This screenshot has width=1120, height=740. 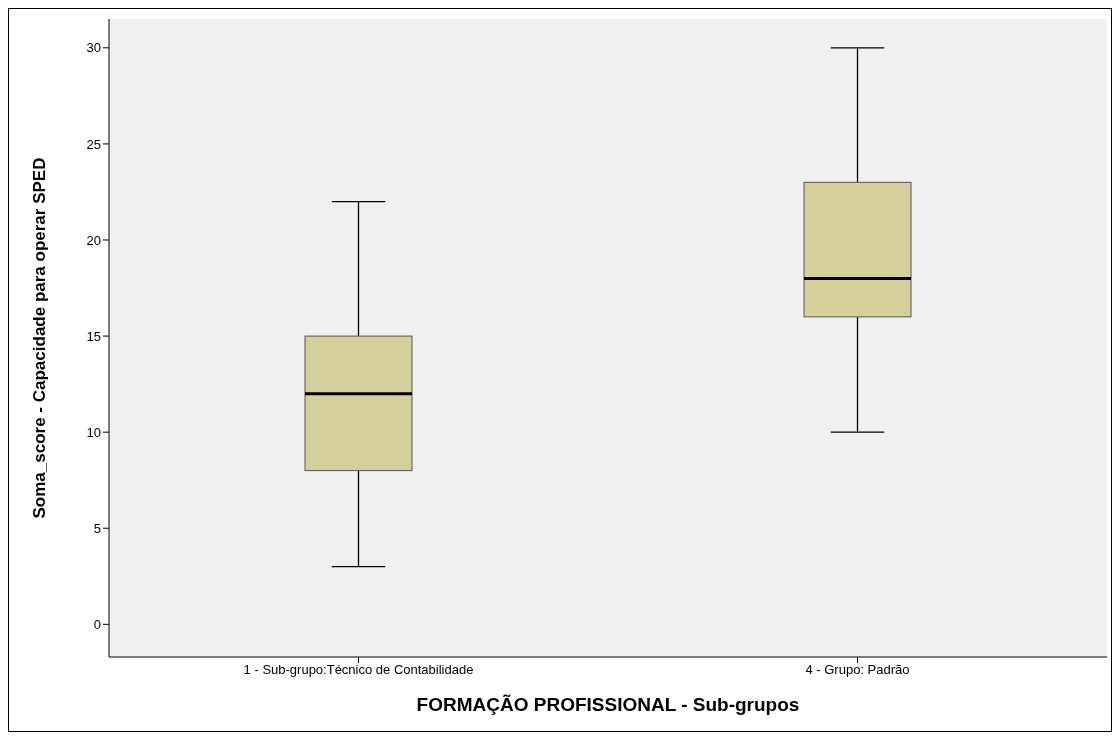 I want to click on y-tick-label: 15, so click(x=93, y=336).